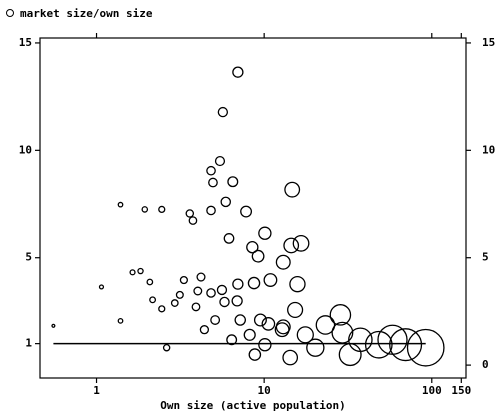  I want to click on y2-tick-label: 10, so click(488, 149).